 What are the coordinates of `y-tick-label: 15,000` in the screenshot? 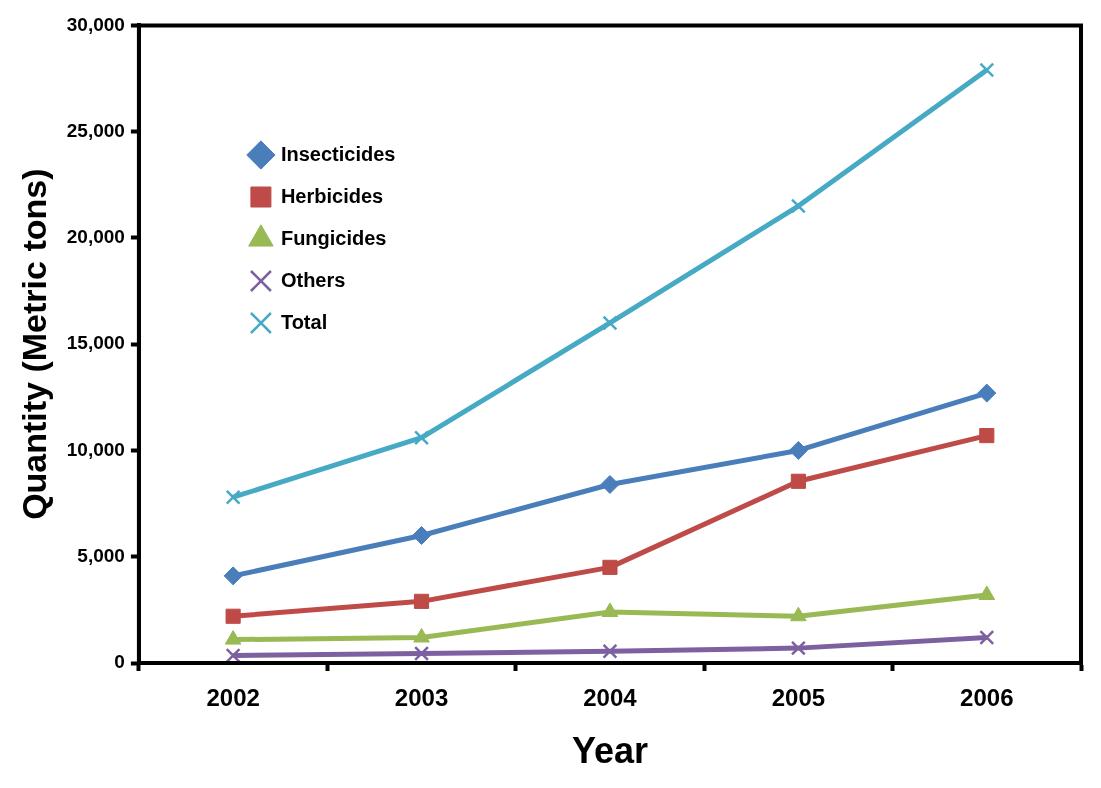 It's located at (95, 343).